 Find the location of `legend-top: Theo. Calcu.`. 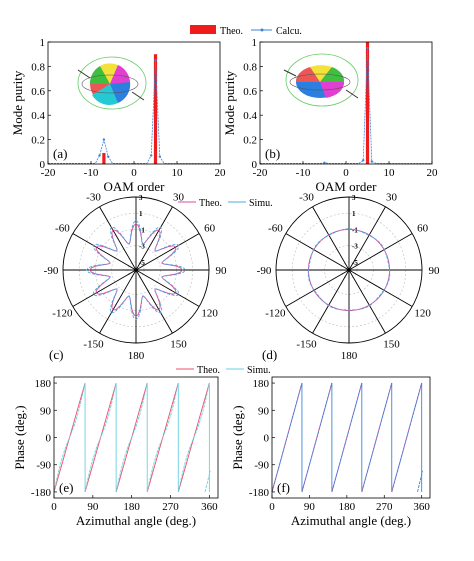

legend-top: Theo. Calcu. is located at coordinates (246, 31).